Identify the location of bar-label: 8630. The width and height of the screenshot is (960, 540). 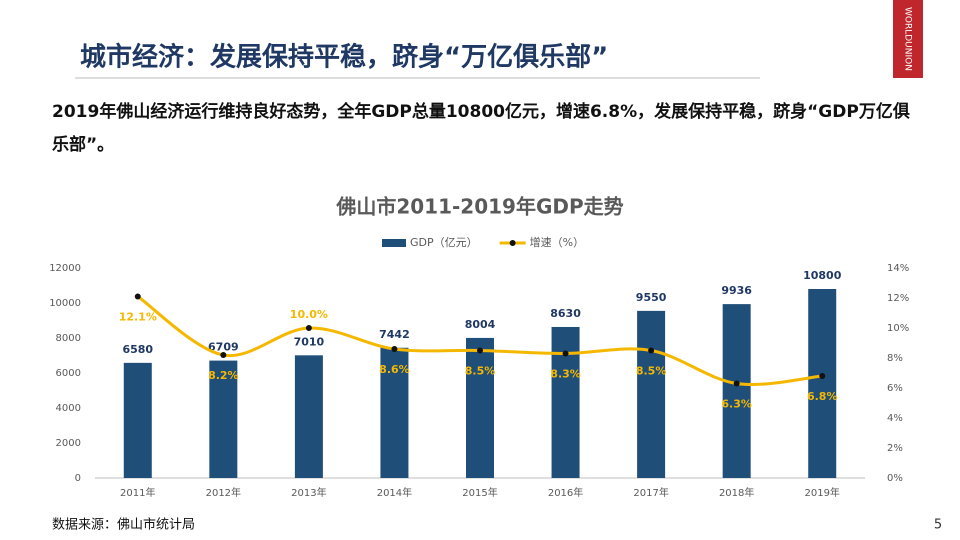
(565, 313).